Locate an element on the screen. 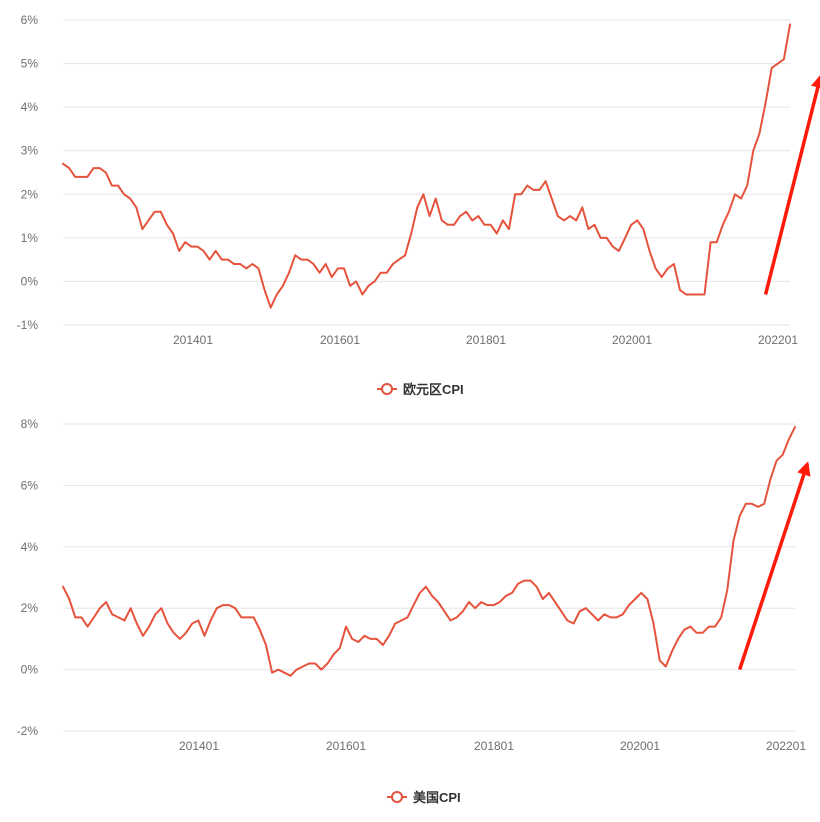 This screenshot has width=820, height=822. y-tick-label: -2% is located at coordinates (28, 731).